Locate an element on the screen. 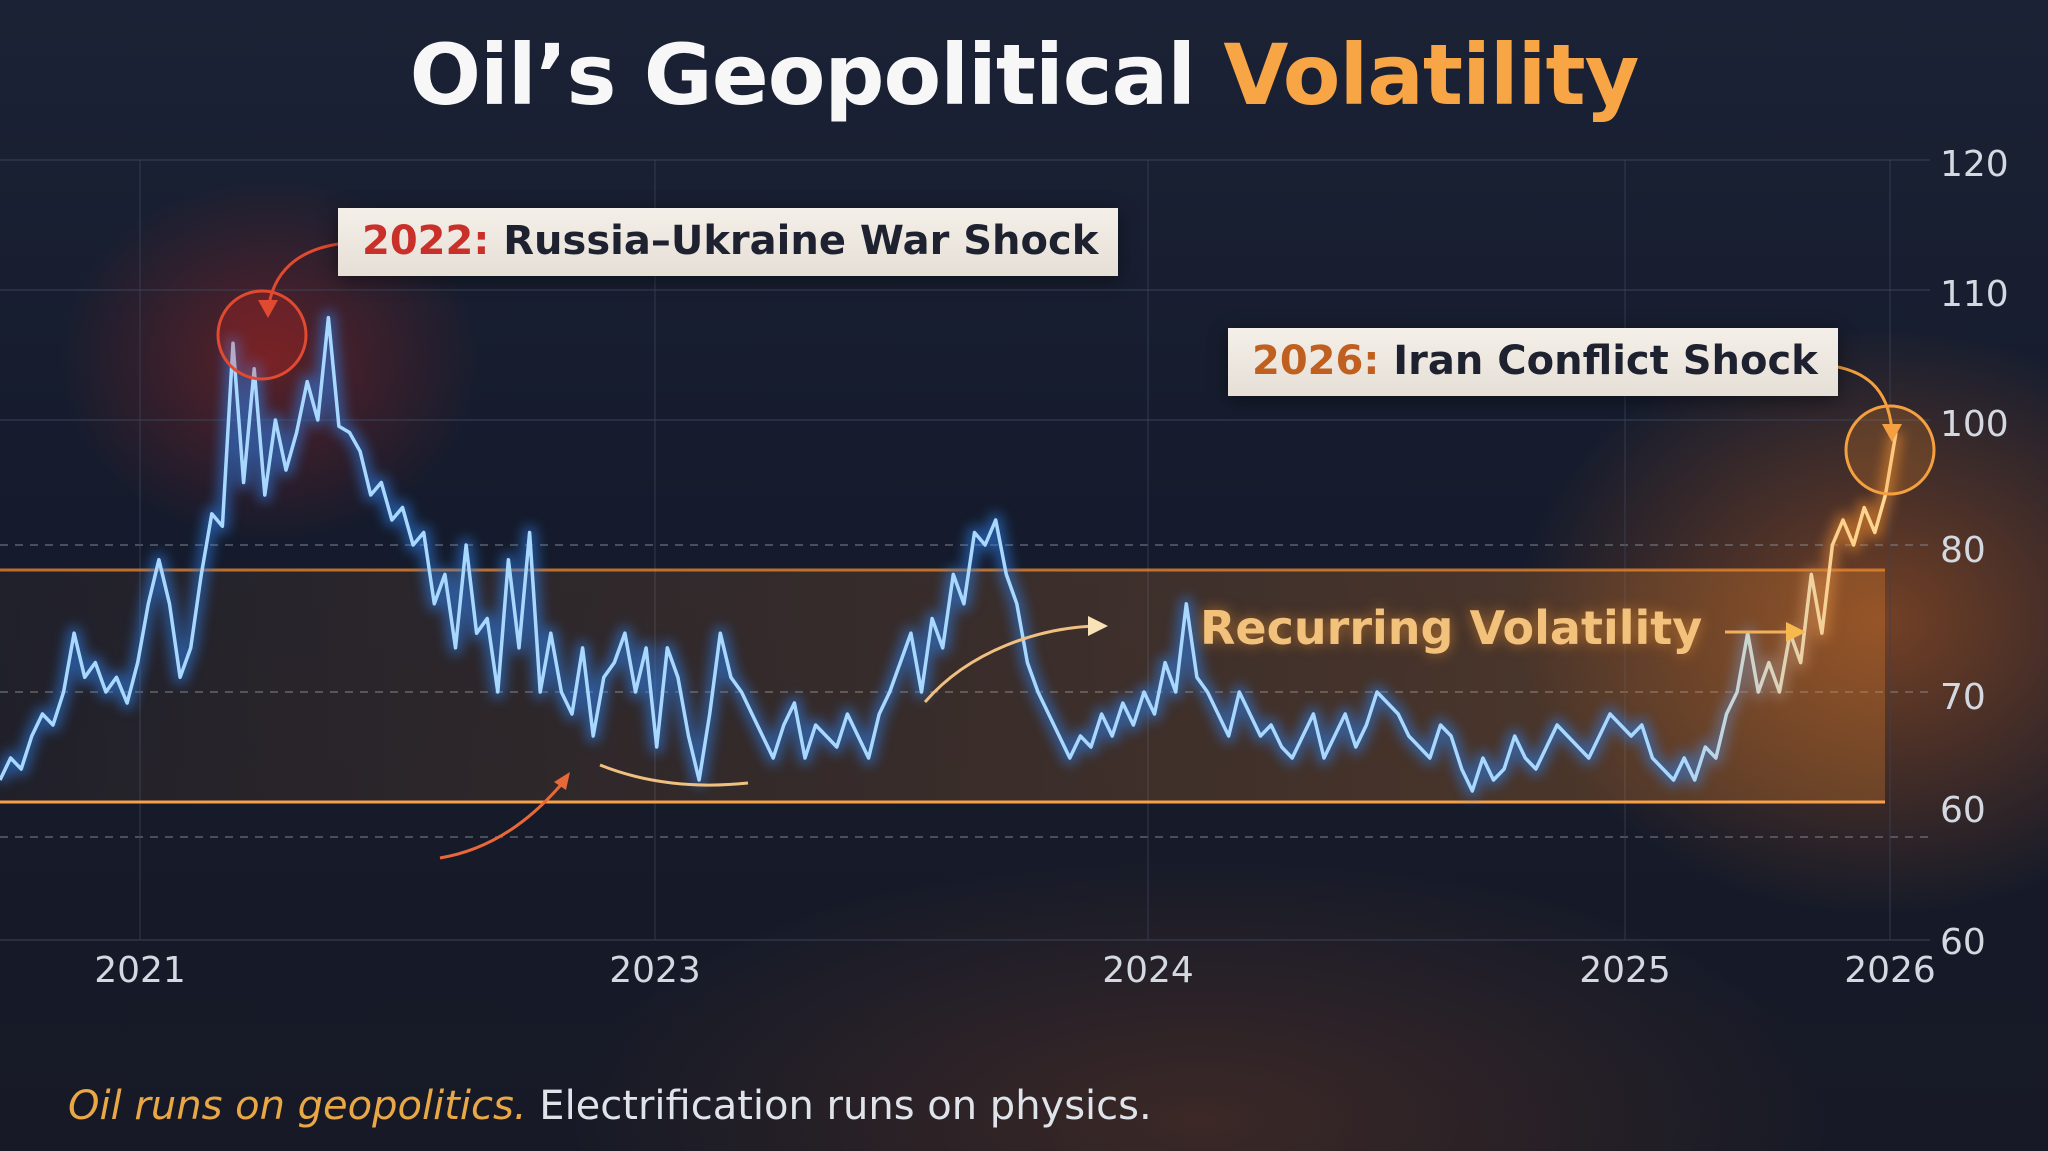  title-accent: Volatility is located at coordinates (1431, 75).